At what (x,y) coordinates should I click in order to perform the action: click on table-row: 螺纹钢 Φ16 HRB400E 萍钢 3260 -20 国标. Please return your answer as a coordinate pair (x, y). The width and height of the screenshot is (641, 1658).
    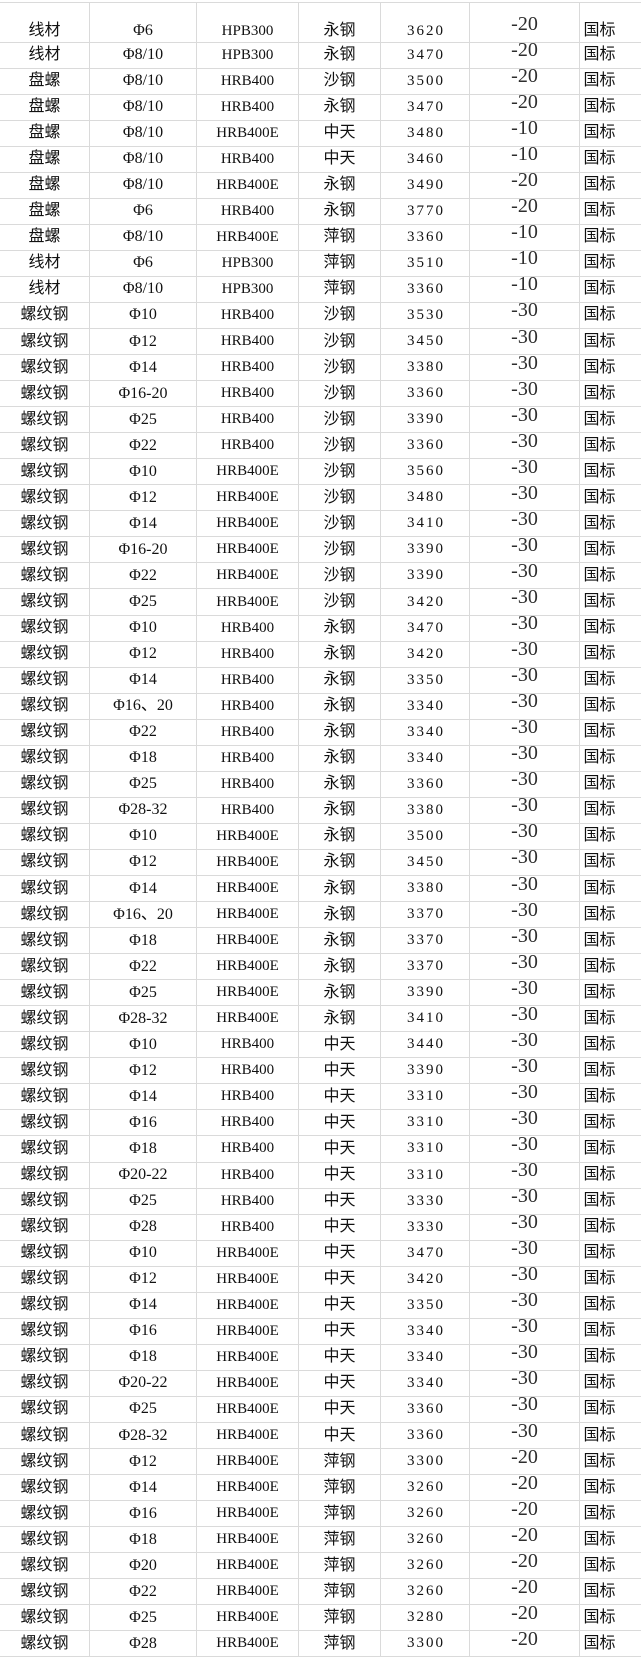
    Looking at the image, I should click on (320, 1513).